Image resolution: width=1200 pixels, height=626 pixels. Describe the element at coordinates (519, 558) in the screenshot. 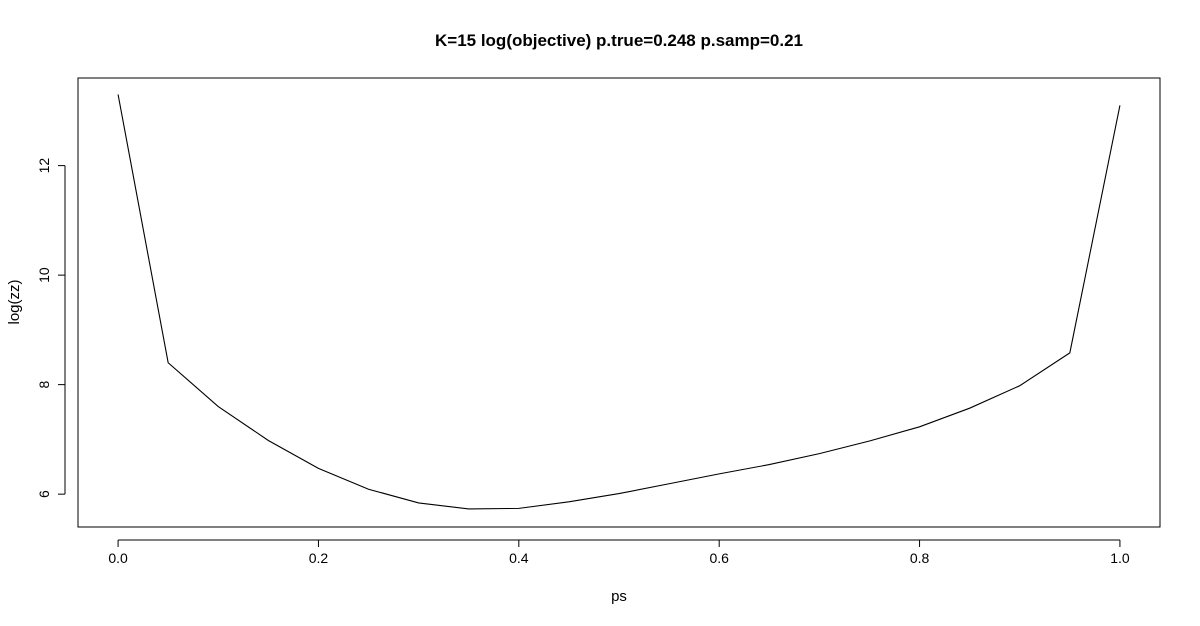

I see `x-tick-label: 0.4` at that location.